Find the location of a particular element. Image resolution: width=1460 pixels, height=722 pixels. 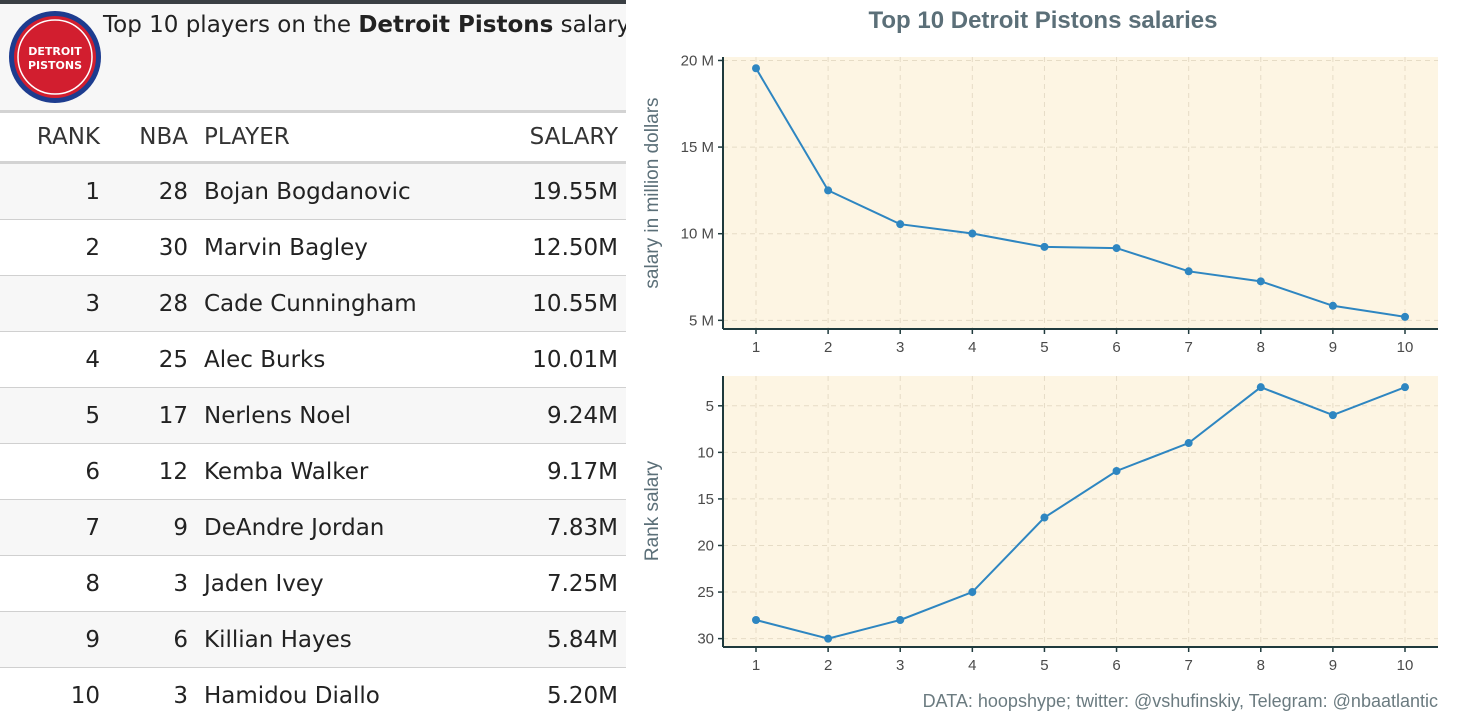

cell-rank: 9 is located at coordinates (50, 639).